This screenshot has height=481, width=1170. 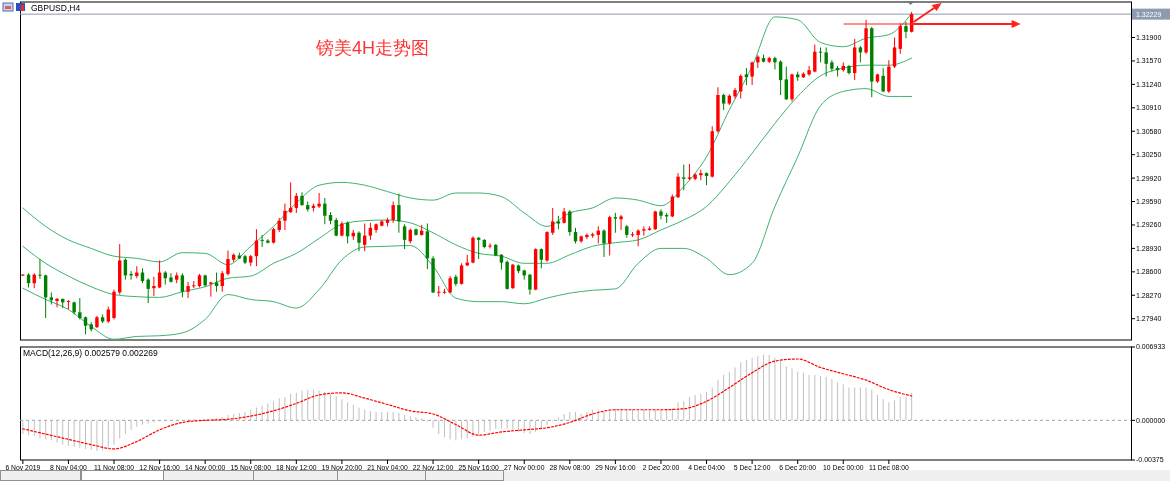 What do you see at coordinates (56, 7) in the screenshot?
I see `chart-subtitle: GBPUSD,H4` at bounding box center [56, 7].